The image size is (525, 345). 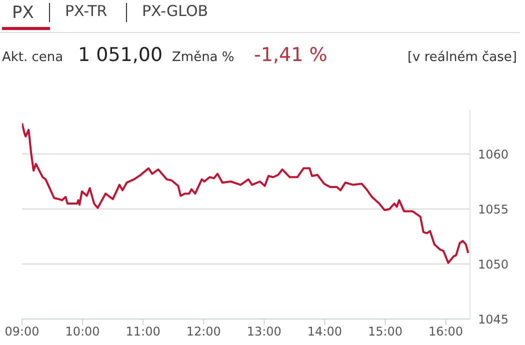 I want to click on chart-title: PX, so click(x=26, y=15).